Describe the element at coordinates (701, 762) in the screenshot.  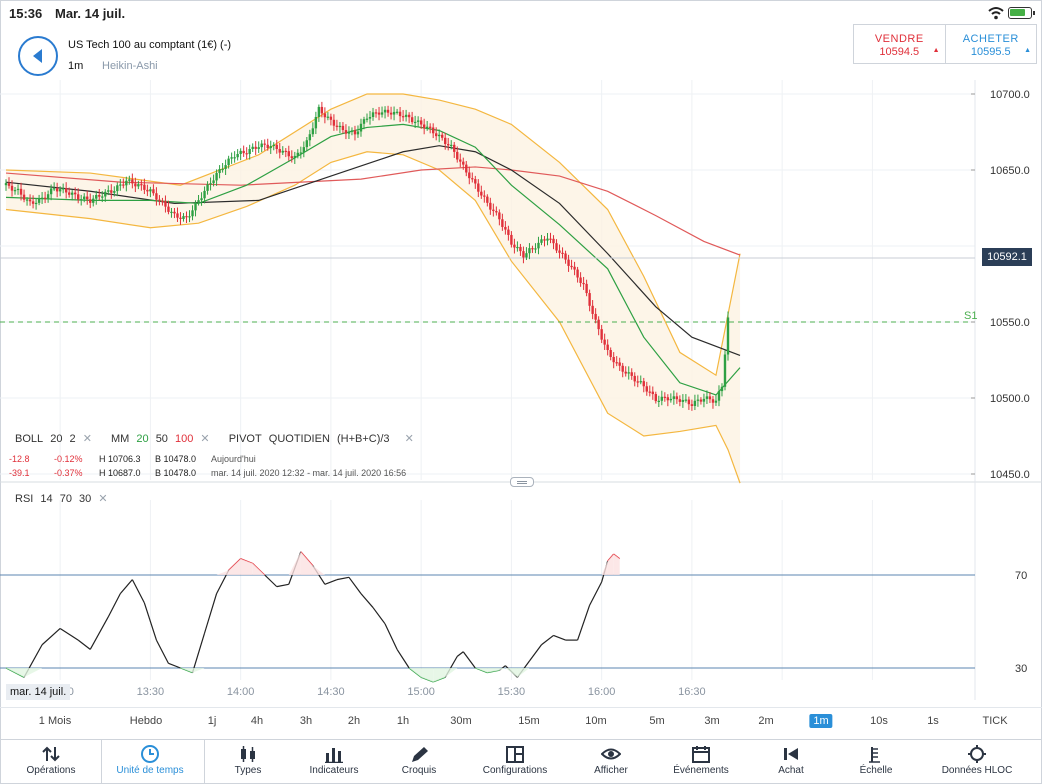
I see `toolbar-button: Événements` at that location.